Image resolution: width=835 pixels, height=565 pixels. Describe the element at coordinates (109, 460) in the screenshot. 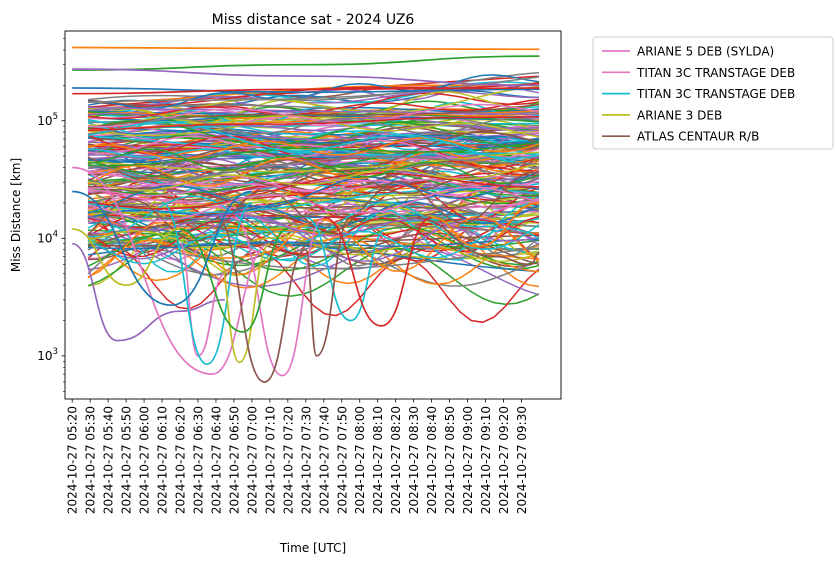

I see `x-tick-label: 2024-10-27 05:40` at that location.